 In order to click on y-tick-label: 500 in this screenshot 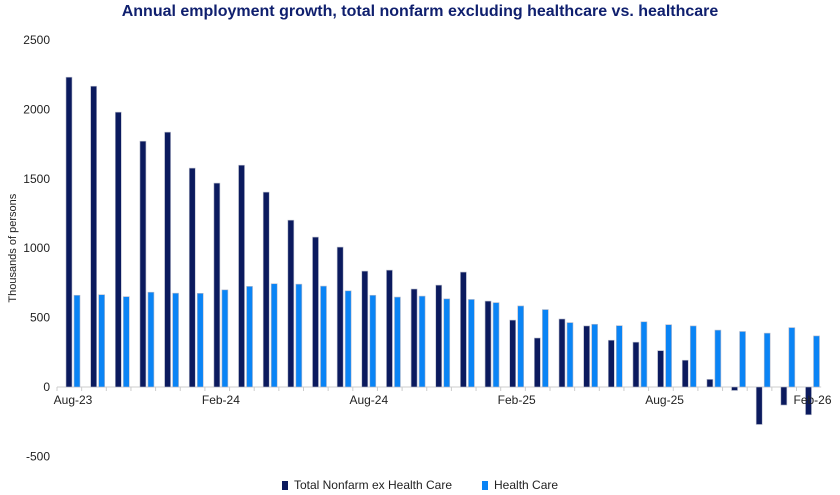, I will do `click(40, 318)`.